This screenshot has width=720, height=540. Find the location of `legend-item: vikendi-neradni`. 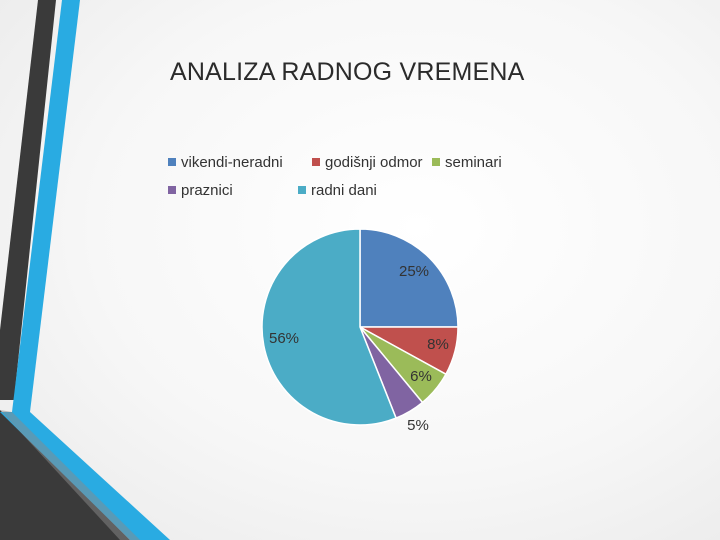

legend-item: vikendi-neradni is located at coordinates (225, 162).